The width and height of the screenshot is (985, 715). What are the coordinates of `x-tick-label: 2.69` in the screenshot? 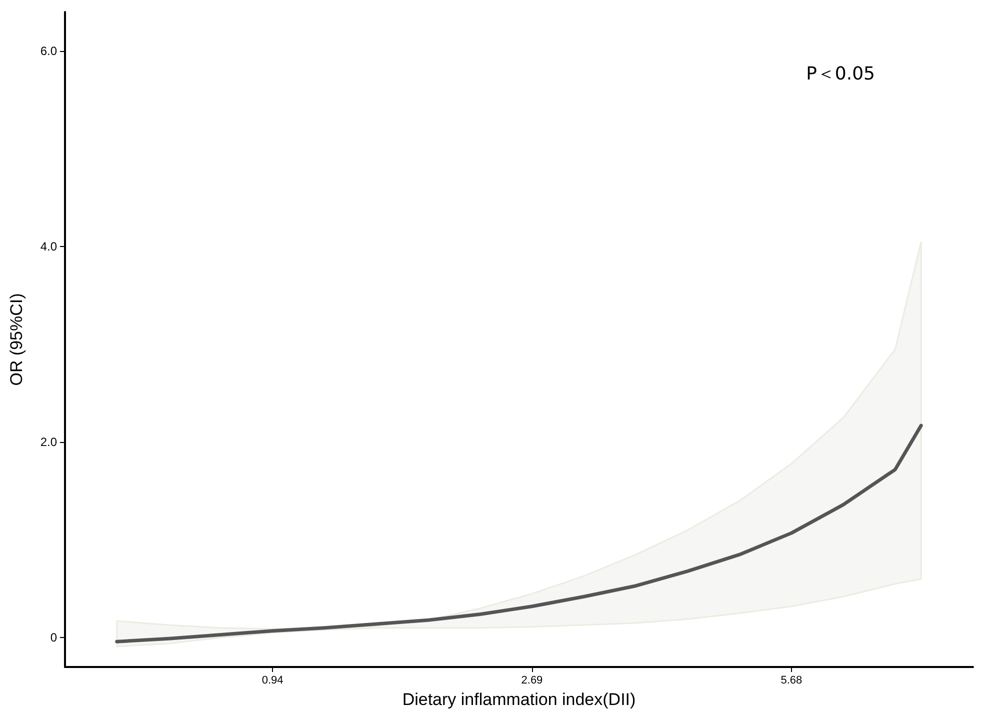 It's located at (532, 680).